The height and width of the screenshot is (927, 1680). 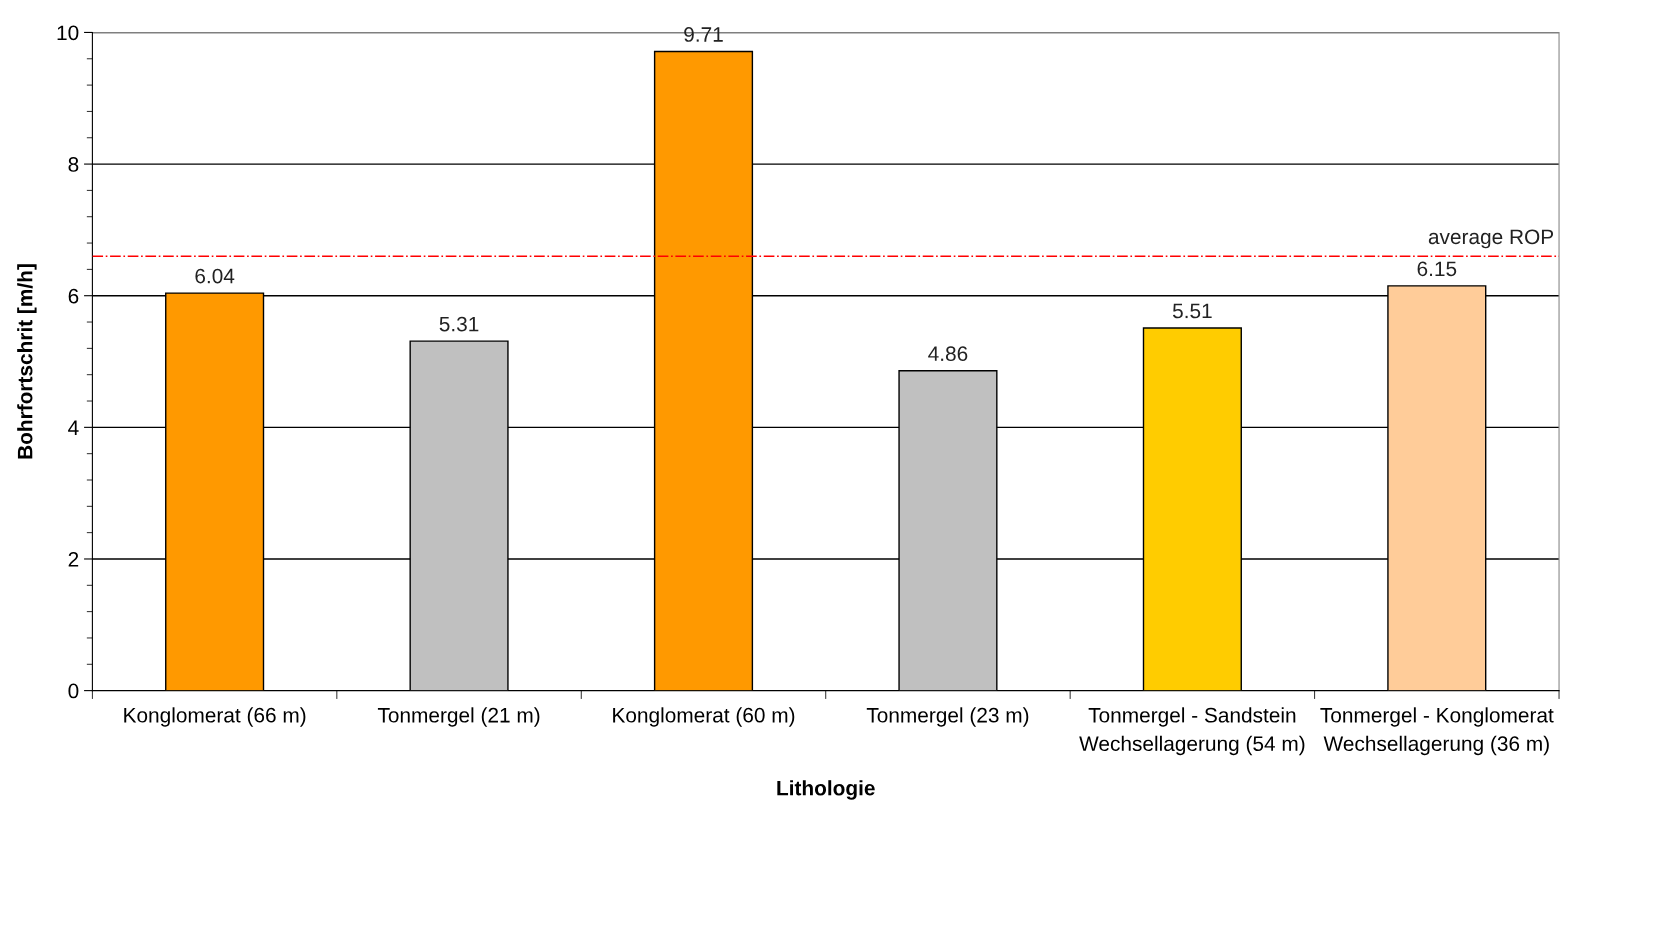 I want to click on y-axis-title: Bohrfortschrit [m/h], so click(x=27, y=361).